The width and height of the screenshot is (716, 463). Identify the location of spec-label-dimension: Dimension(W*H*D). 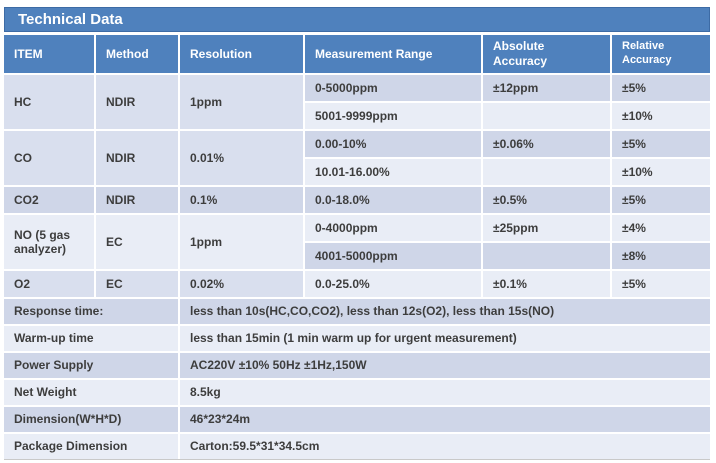
(91, 419).